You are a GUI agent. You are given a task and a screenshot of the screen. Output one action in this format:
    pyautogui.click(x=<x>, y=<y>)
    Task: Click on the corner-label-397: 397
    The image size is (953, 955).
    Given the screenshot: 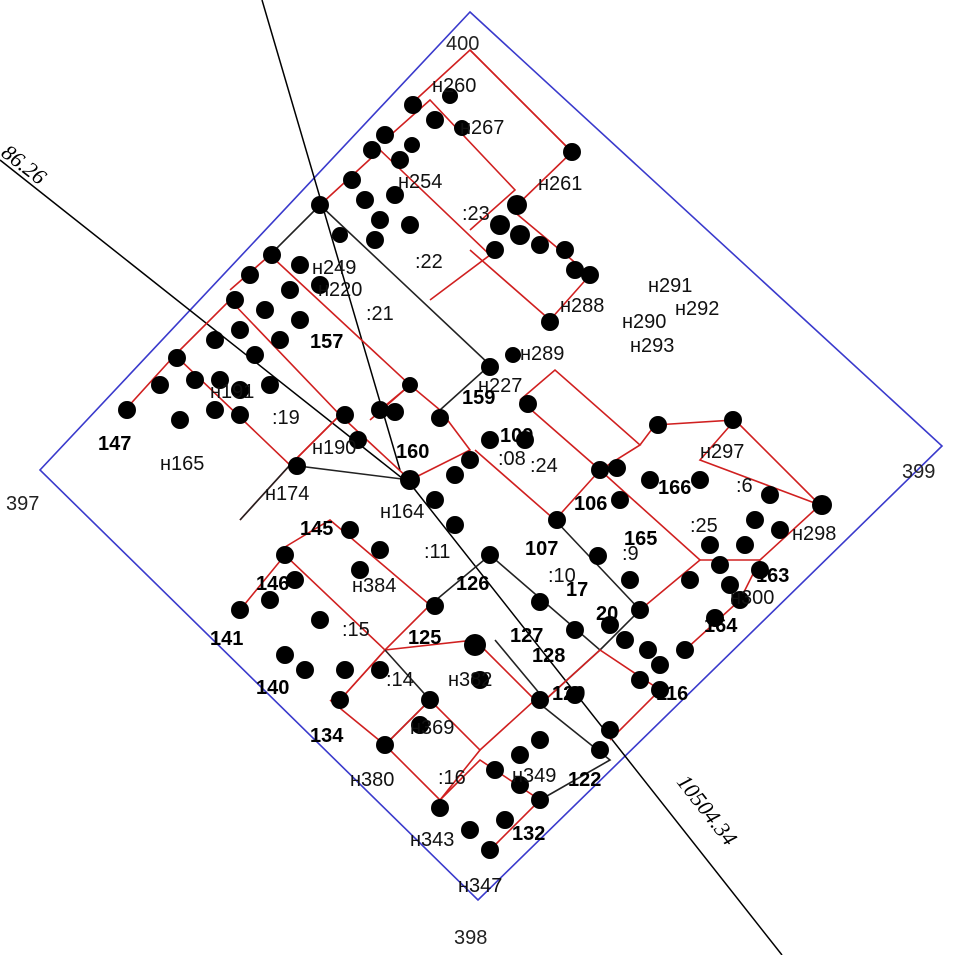 What is the action you would take?
    pyautogui.click(x=22, y=504)
    